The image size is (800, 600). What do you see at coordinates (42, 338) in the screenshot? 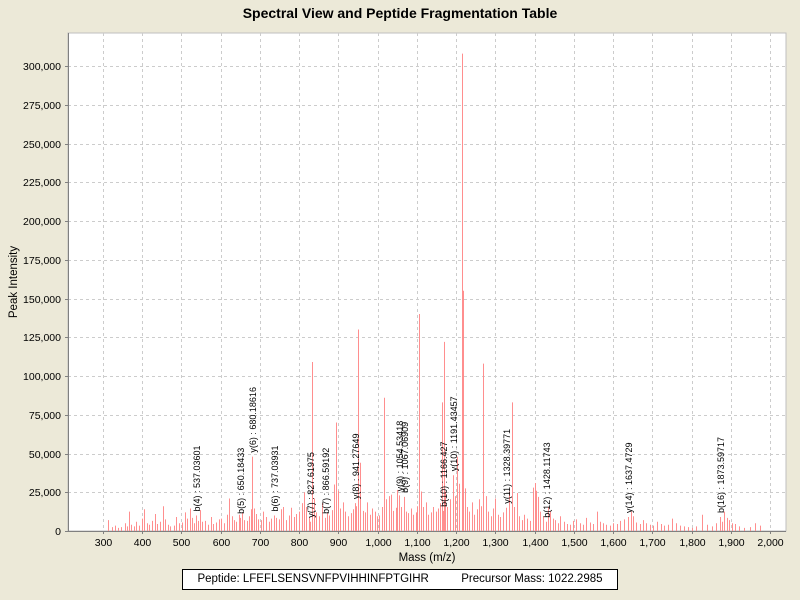
I see `y-tick-label: 125,000` at bounding box center [42, 338].